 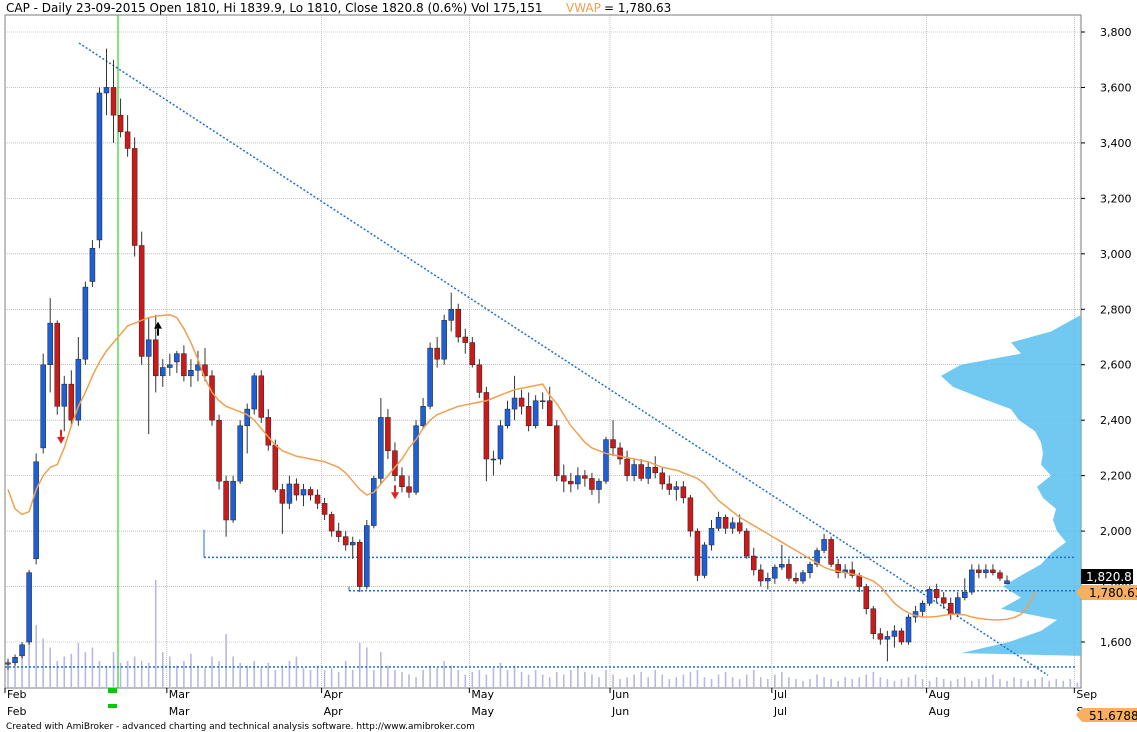 I want to click on x-tick-label: Mar, so click(x=179, y=694).